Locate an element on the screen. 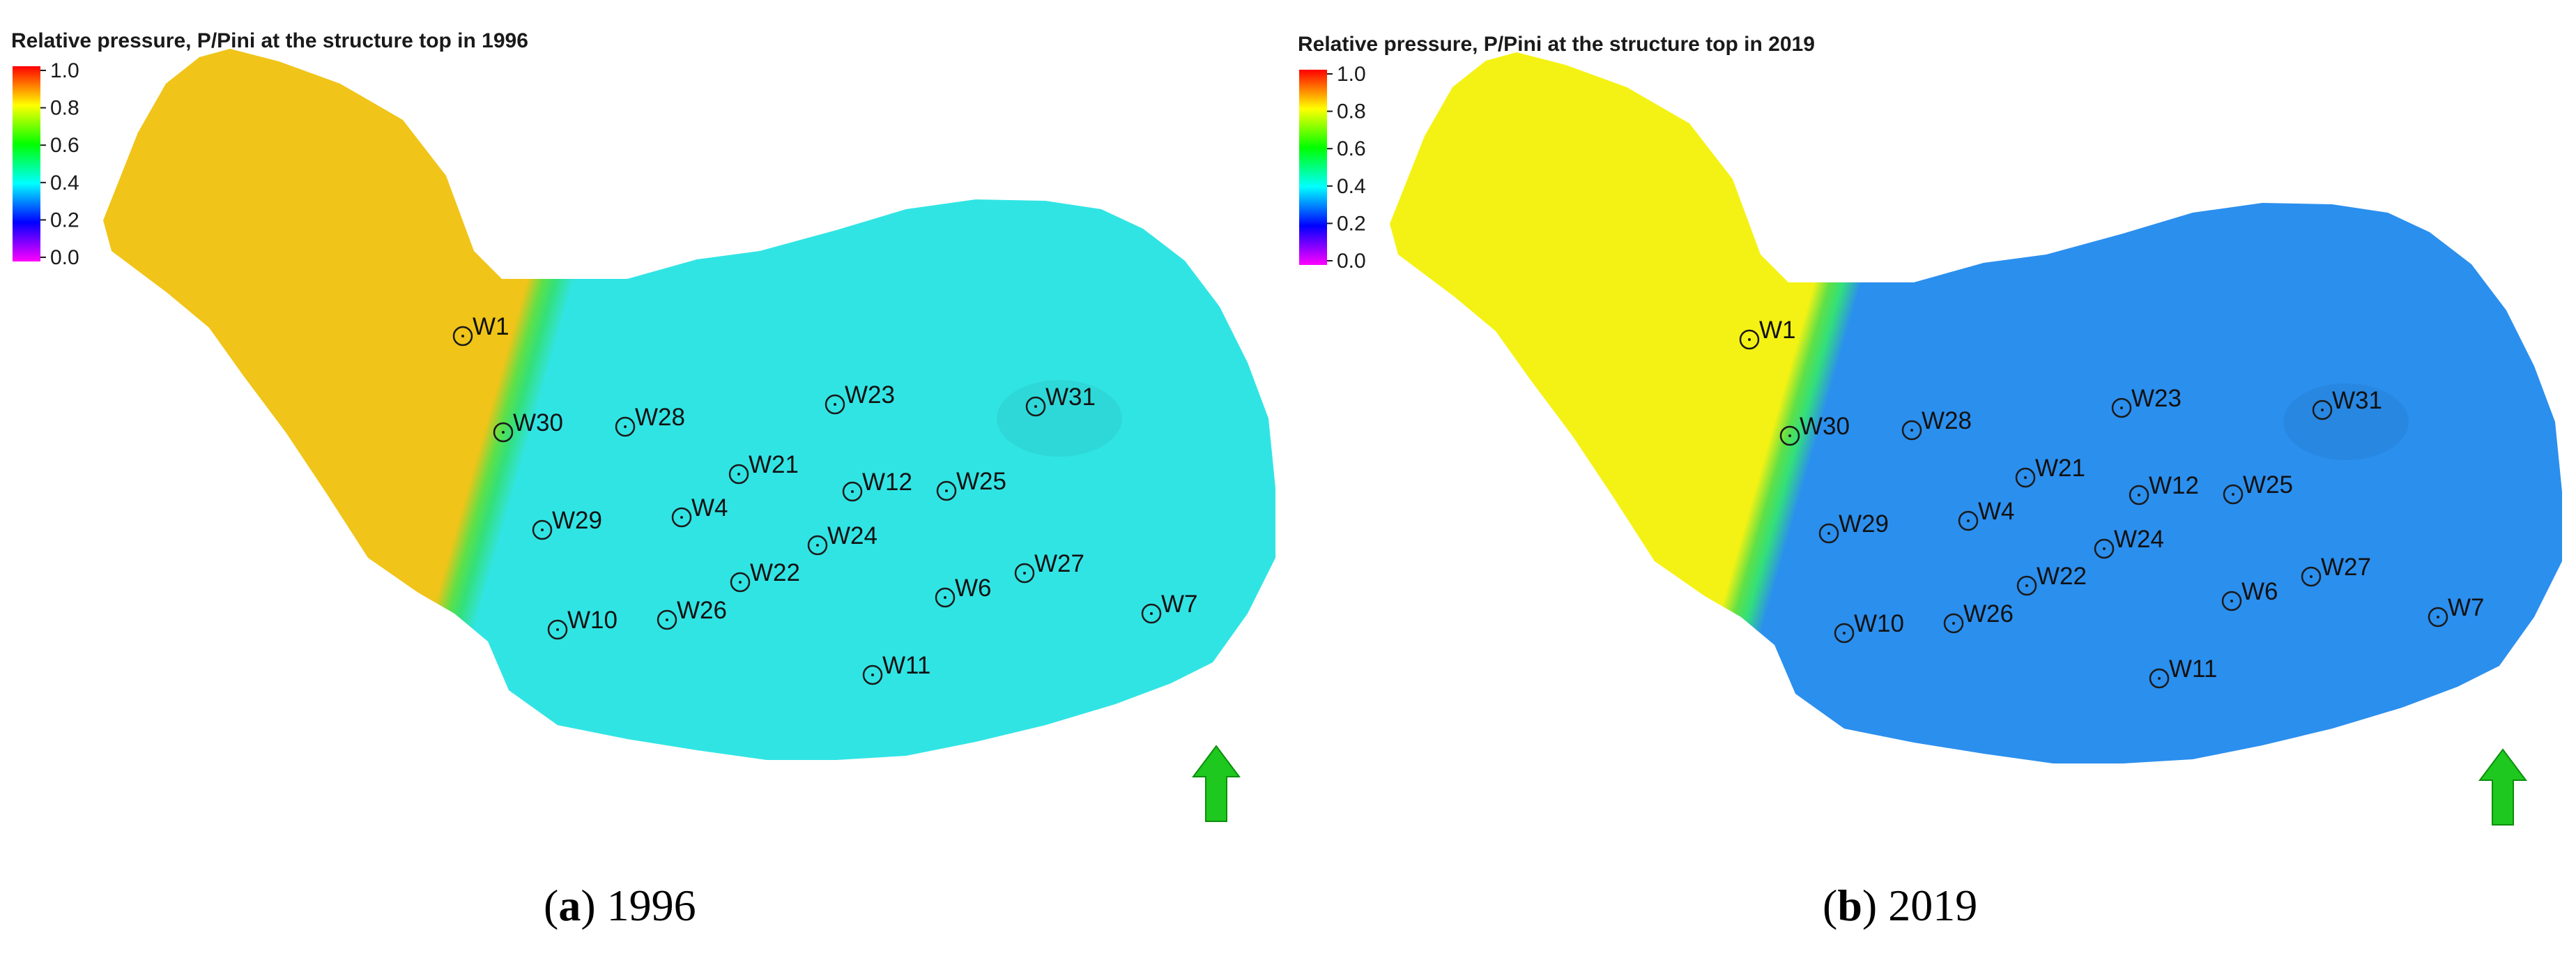 The height and width of the screenshot is (958, 2576). well-marker: W28 is located at coordinates (650, 421).